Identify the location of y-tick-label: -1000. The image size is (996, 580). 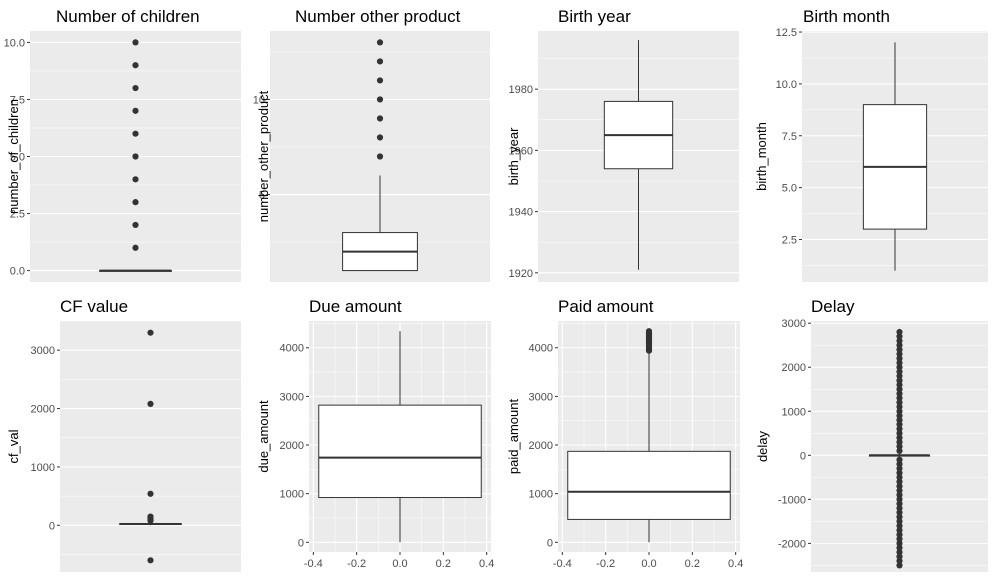
(792, 500).